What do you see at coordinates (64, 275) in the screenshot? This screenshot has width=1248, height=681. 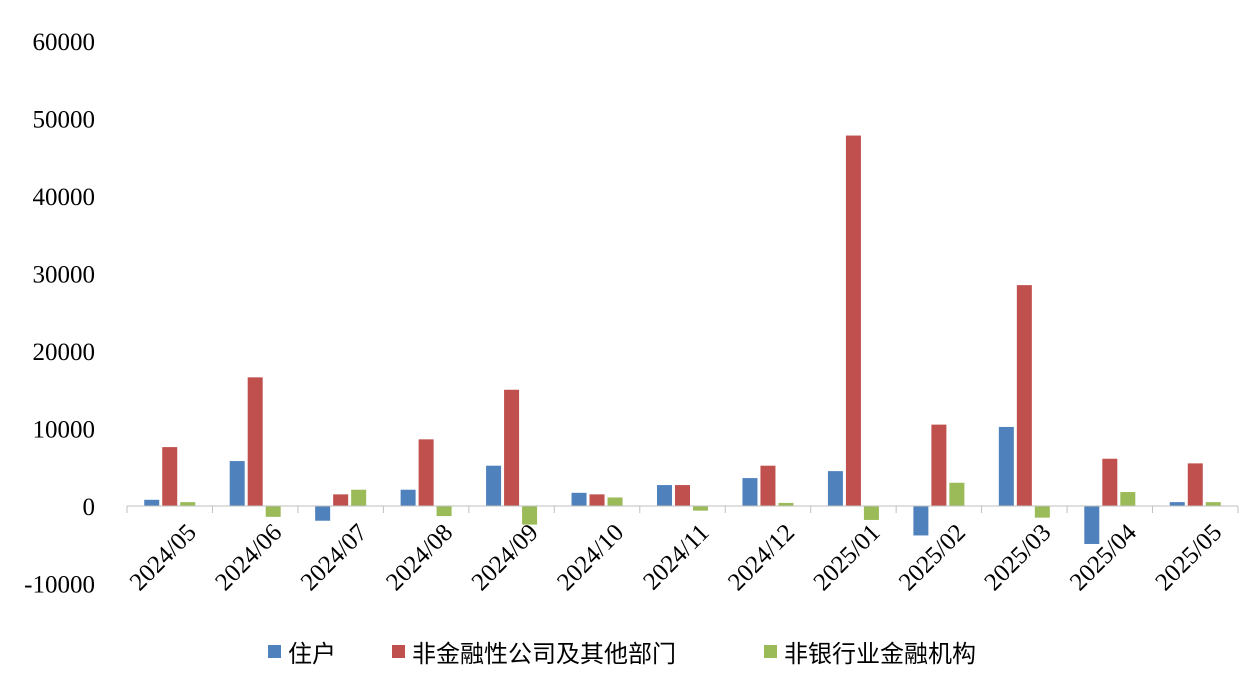 I see `y-tick-label: 30000` at bounding box center [64, 275].